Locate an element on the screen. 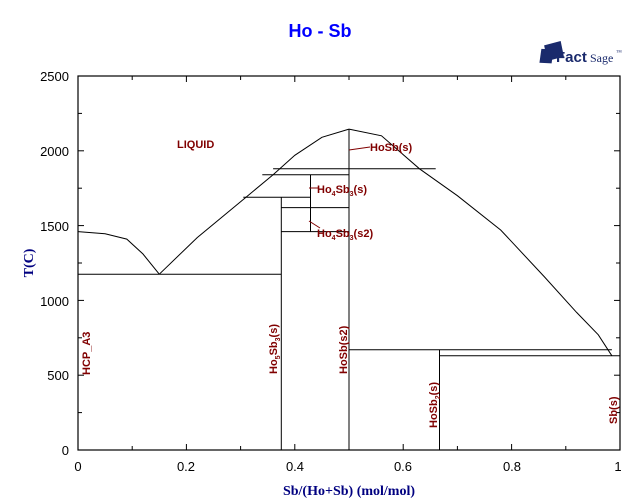 The width and height of the screenshot is (640, 504). factsage-logo: Fact Sage ™ is located at coordinates (580, 53).